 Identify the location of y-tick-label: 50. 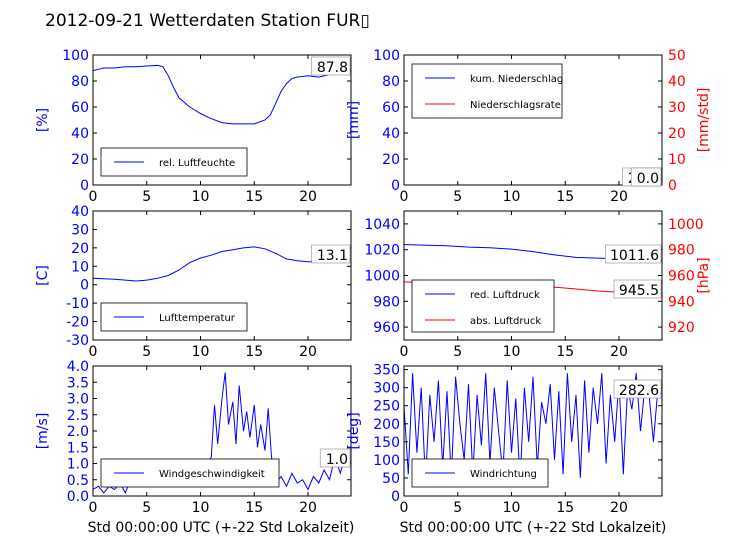
(391, 479).